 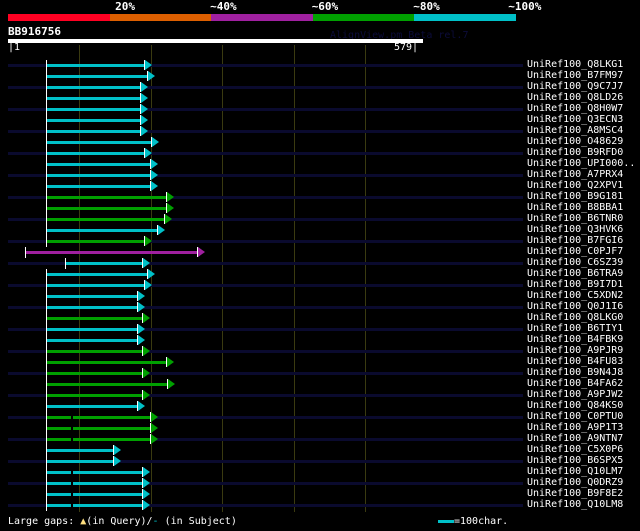 I want to click on hit-label: UniRef100_B6TRA9, so click(x=575, y=273).